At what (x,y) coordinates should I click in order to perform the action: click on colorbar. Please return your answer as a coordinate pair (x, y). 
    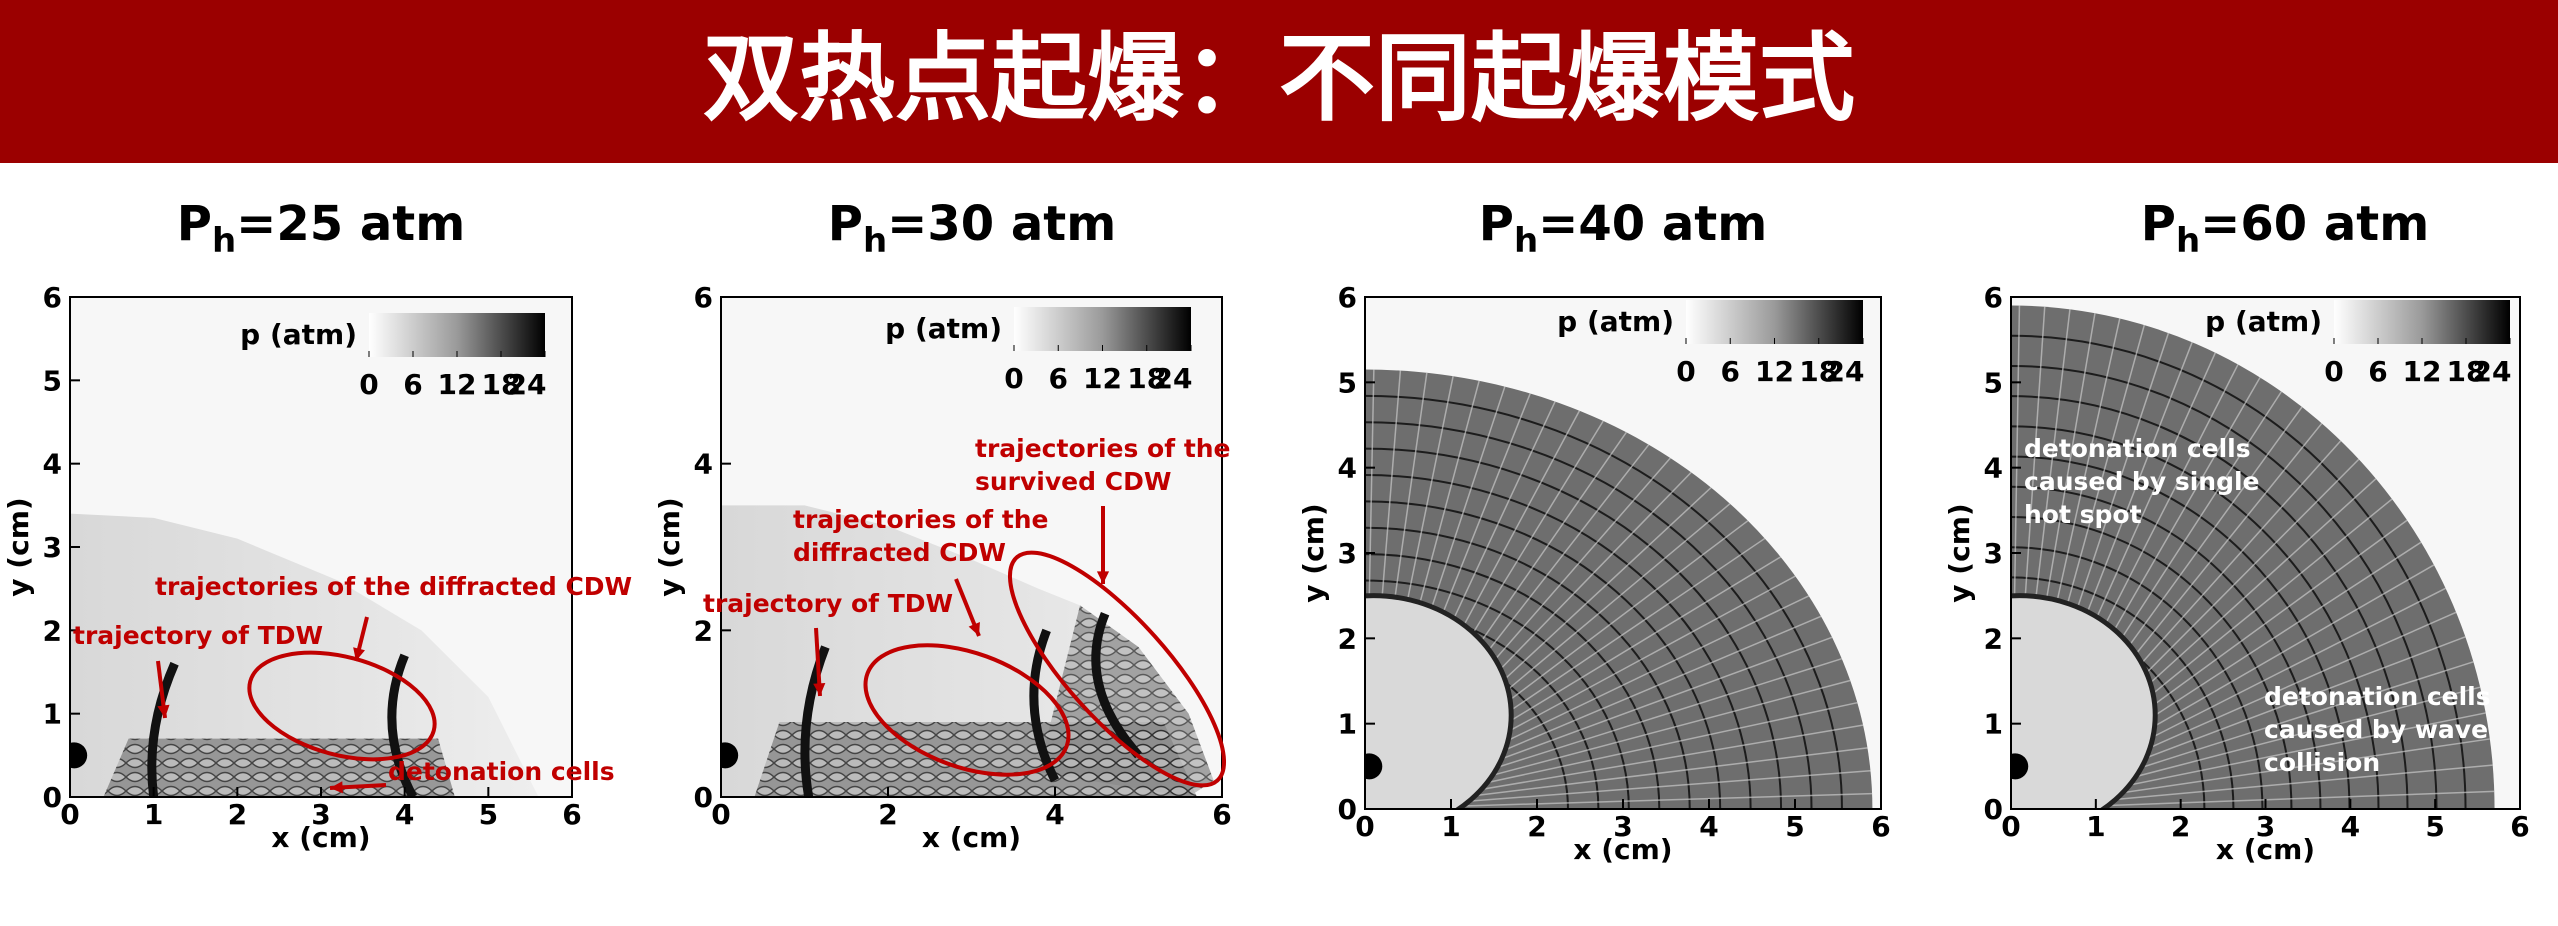
    Looking at the image, I should click on (457, 335).